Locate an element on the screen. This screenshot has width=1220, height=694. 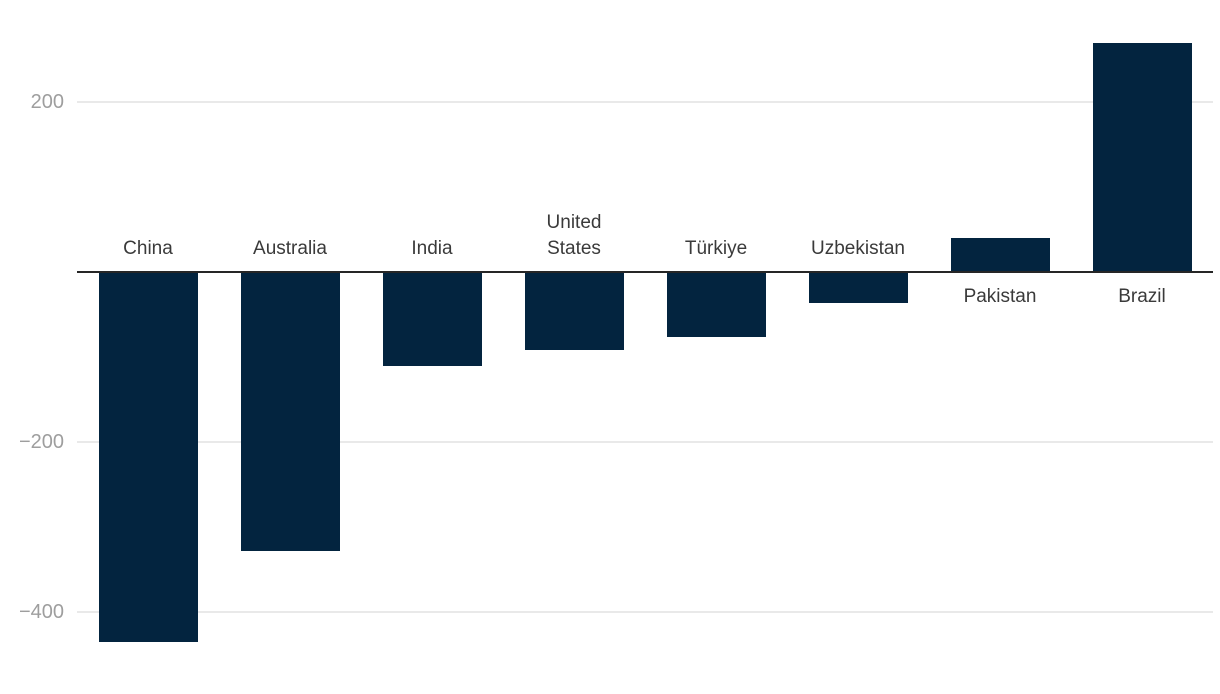
bar-australia is located at coordinates (290, 411).